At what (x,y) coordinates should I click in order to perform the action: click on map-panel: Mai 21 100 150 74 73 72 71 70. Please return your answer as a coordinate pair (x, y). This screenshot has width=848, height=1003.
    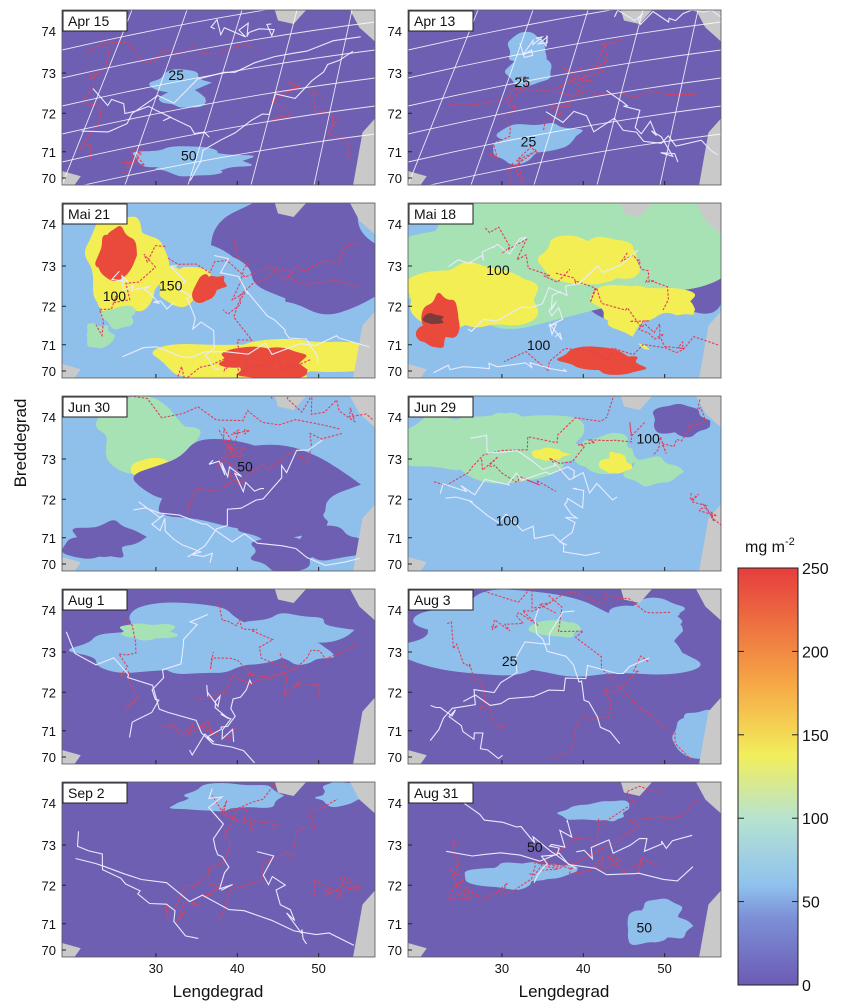
    Looking at the image, I should click on (209, 290).